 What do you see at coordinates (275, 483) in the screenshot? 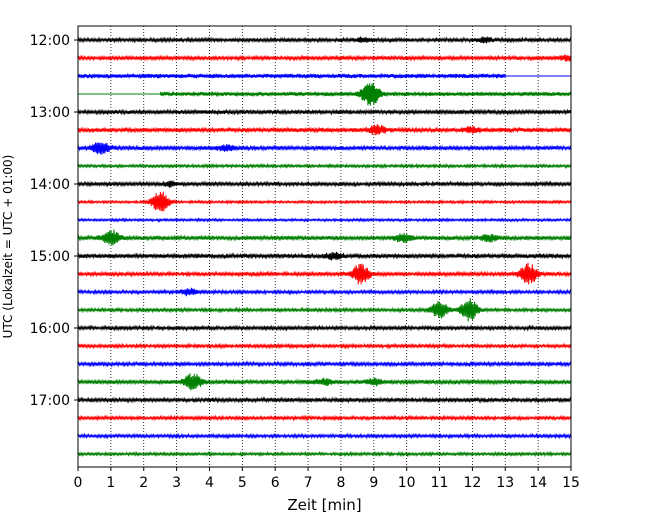
I see `x-tick-label: 6` at bounding box center [275, 483].